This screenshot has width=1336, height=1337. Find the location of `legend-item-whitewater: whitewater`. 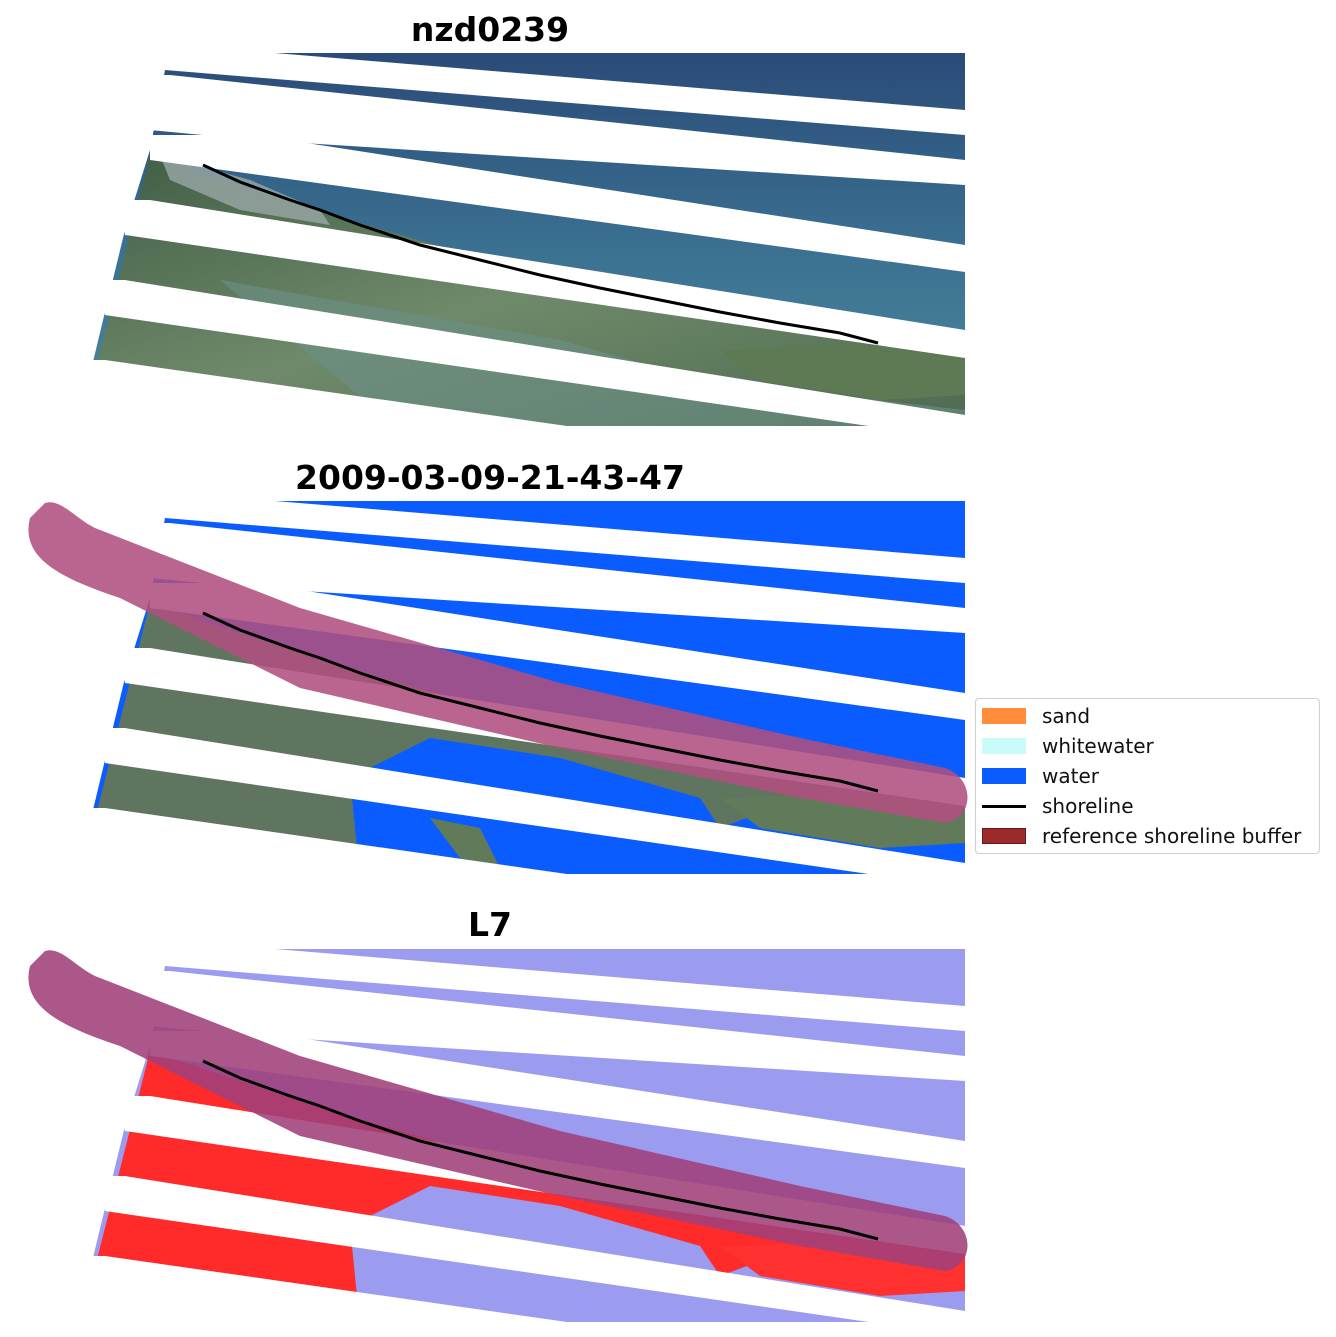

legend-item-whitewater: whitewater is located at coordinates (1068, 746).